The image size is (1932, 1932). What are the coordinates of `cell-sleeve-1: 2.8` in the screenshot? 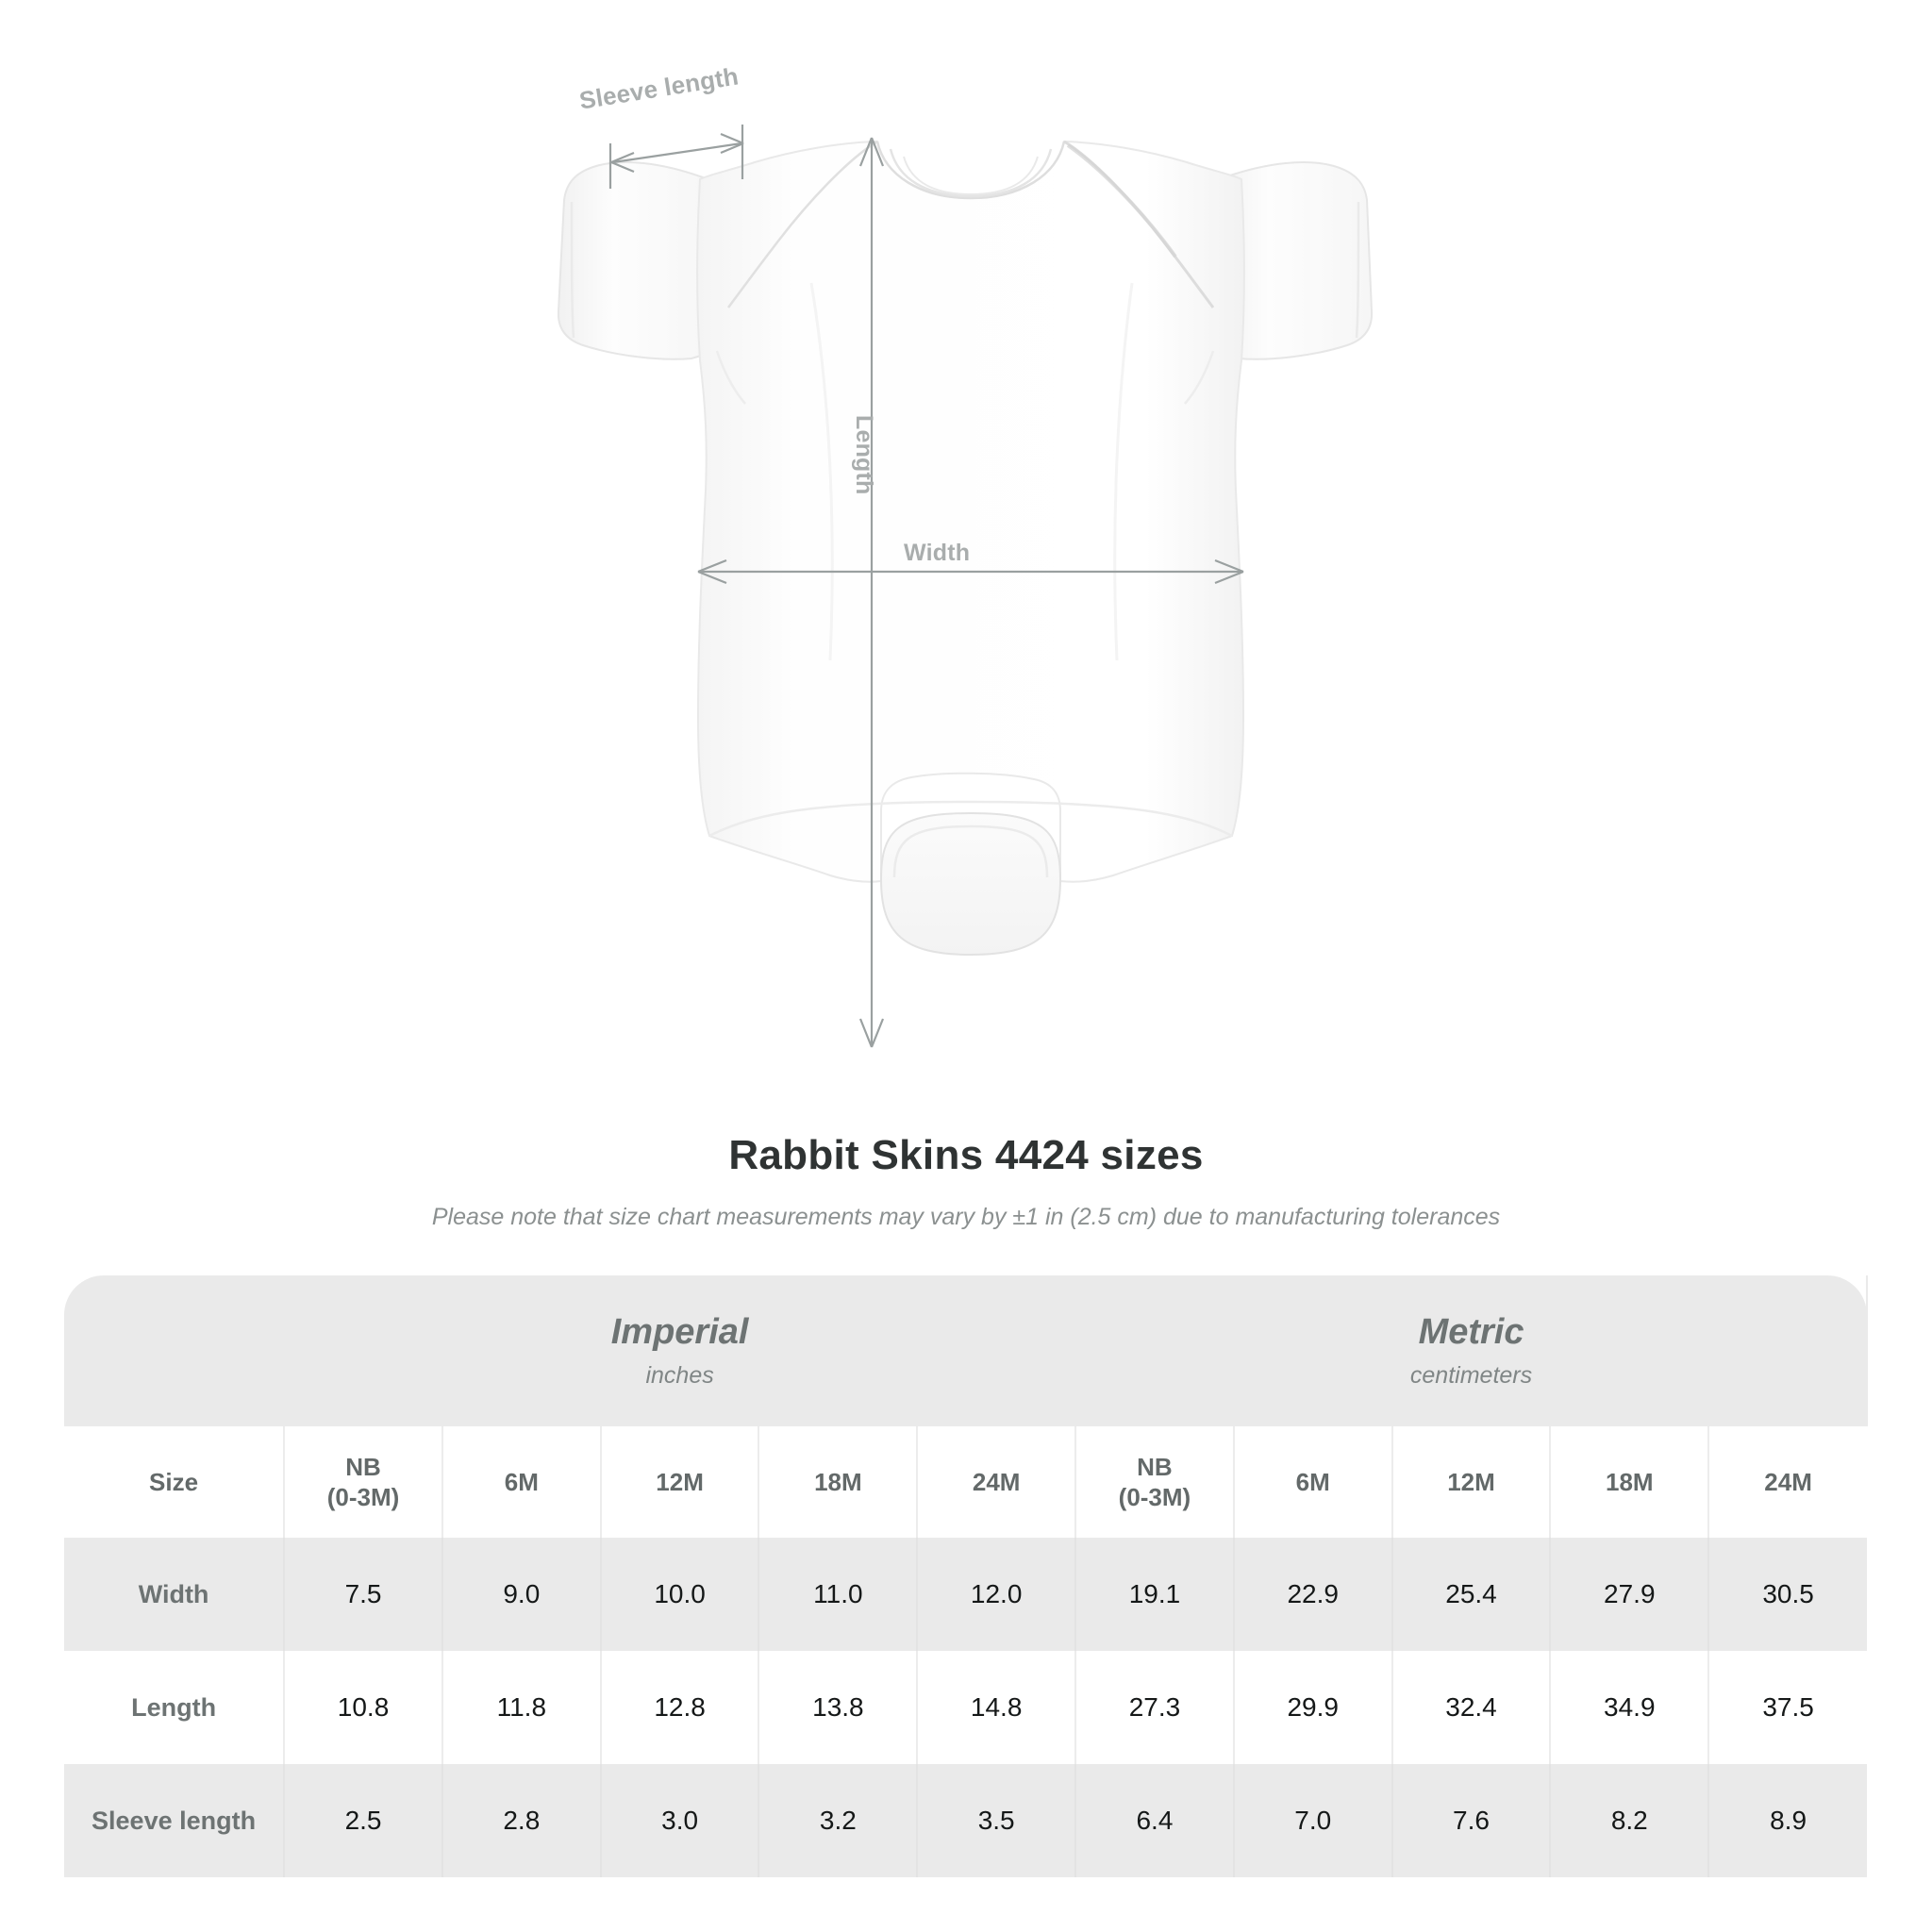 It's located at (522, 1821).